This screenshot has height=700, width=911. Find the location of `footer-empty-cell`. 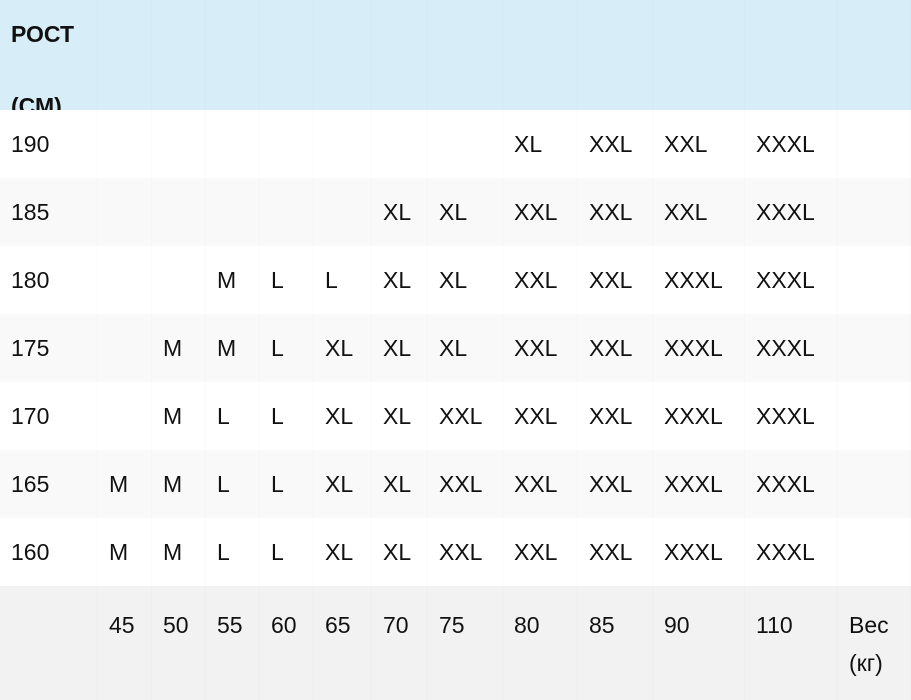

footer-empty-cell is located at coordinates (49, 643).